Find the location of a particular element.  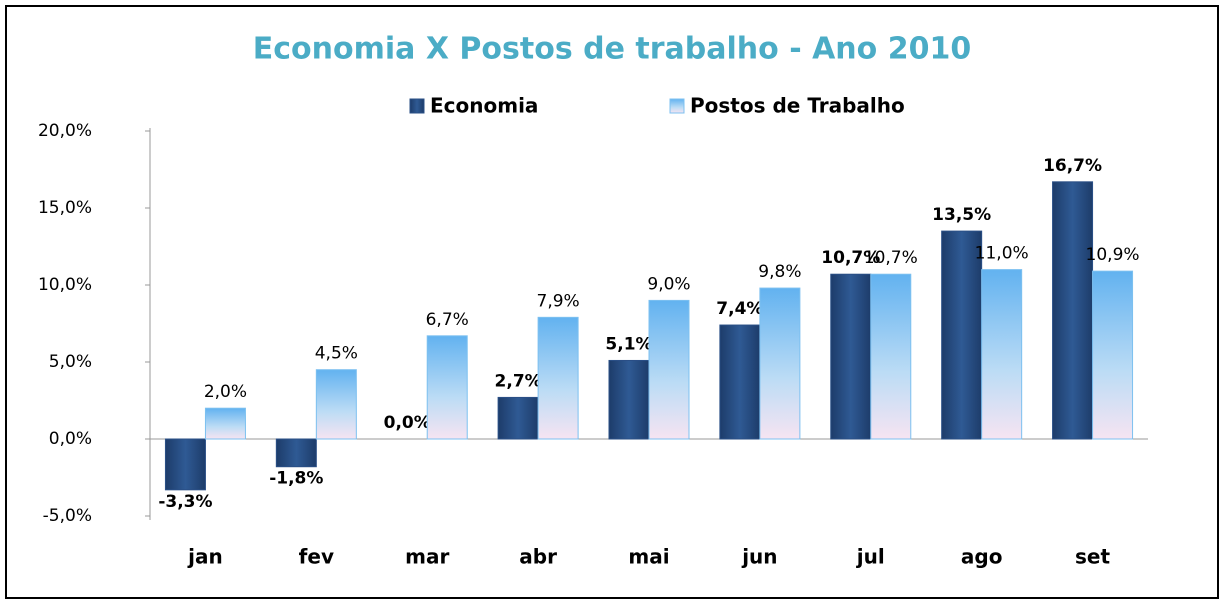

data-label: 0,0% is located at coordinates (407, 423).